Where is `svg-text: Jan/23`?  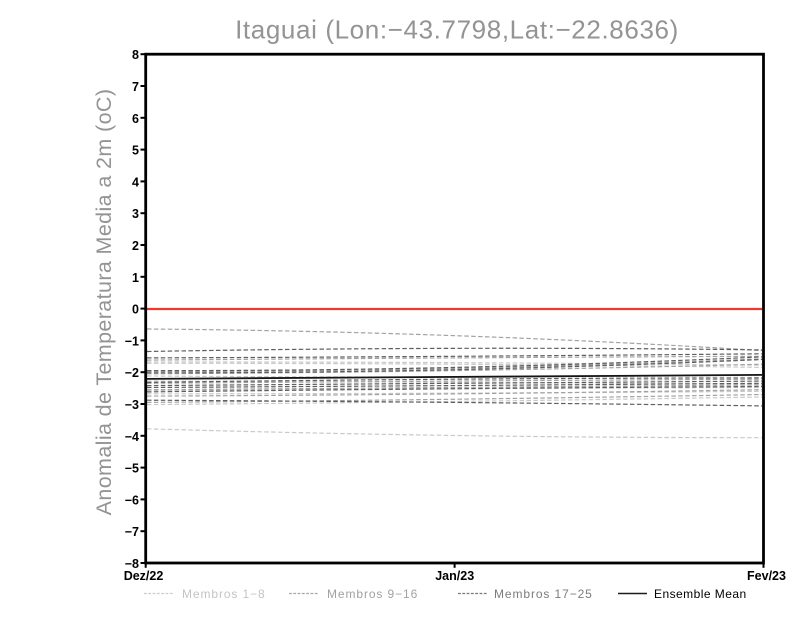 svg-text: Jan/23 is located at coordinates (454, 576).